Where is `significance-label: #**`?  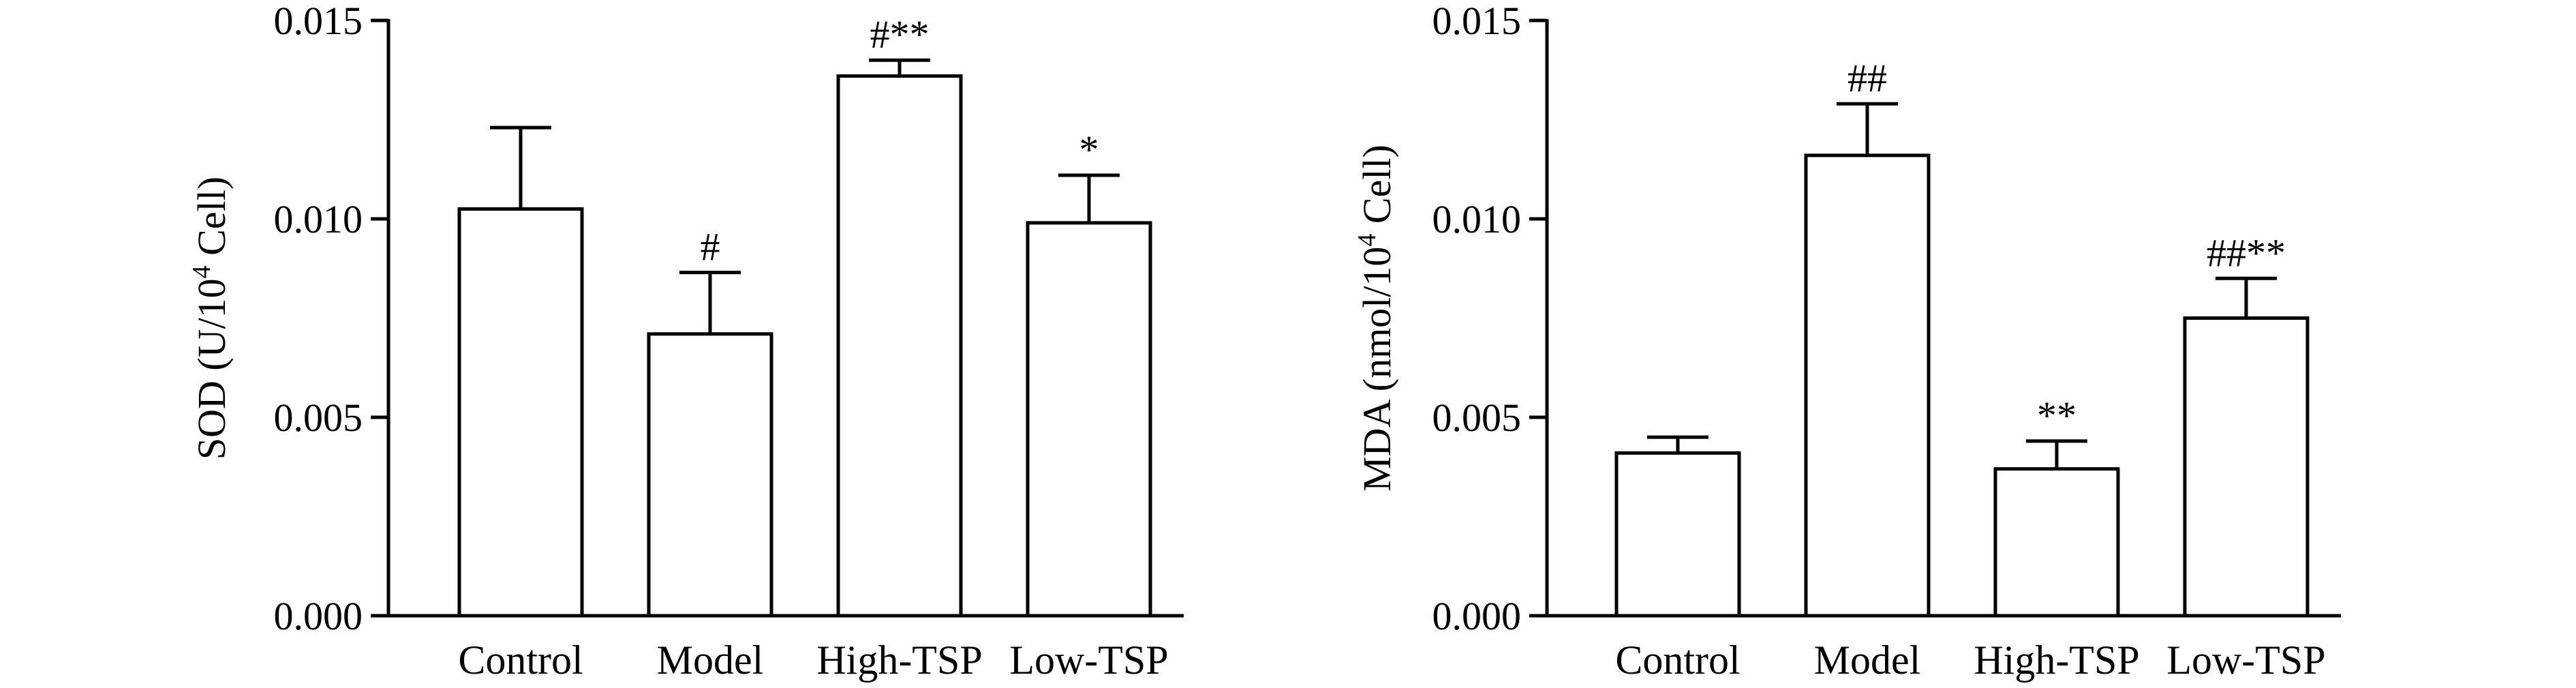
significance-label: #** is located at coordinates (900, 34).